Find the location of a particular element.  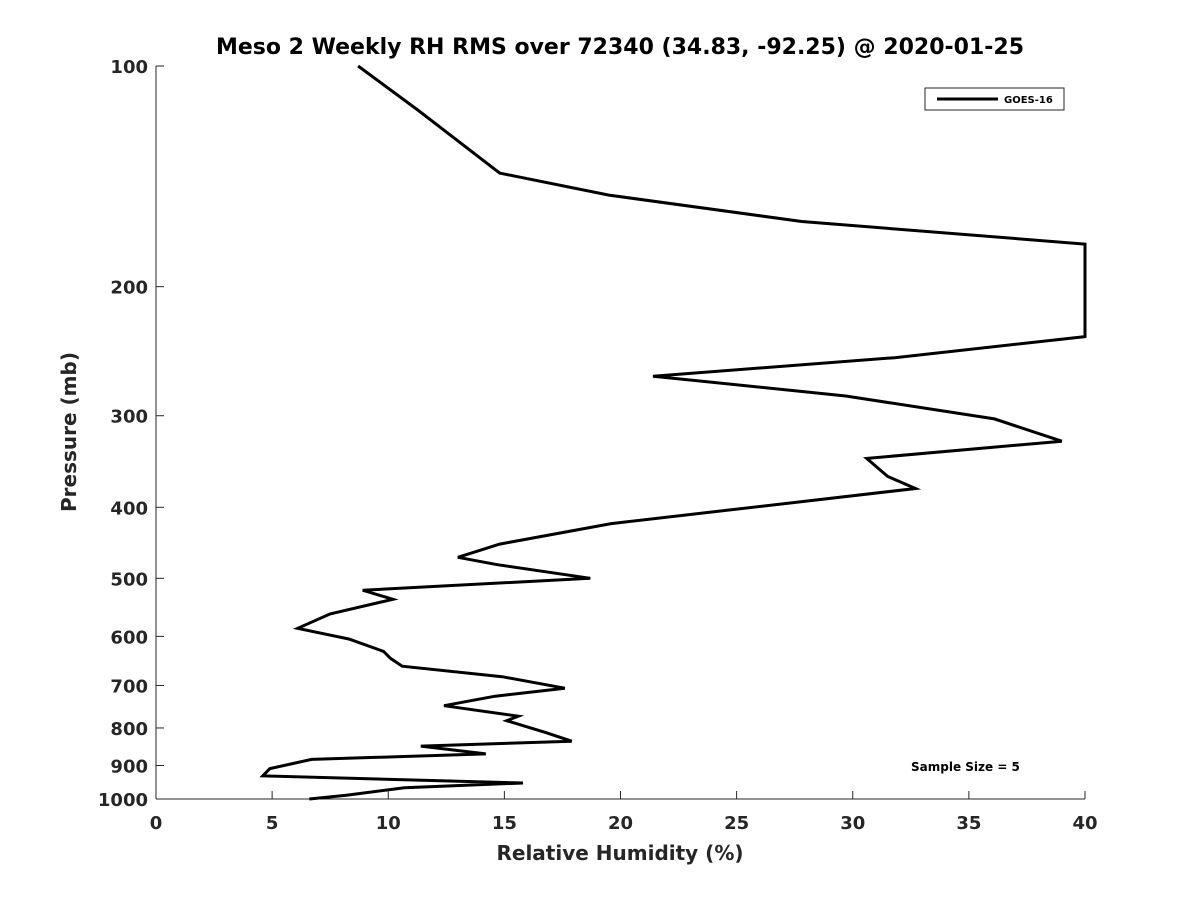

y-tick-label: 700 is located at coordinates (129, 686).